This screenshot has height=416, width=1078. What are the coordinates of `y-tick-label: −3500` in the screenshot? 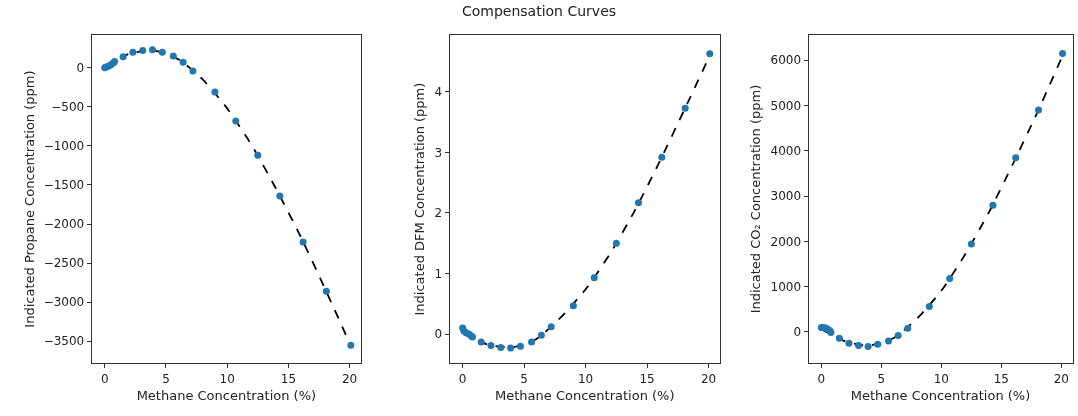 It's located at (64, 341).